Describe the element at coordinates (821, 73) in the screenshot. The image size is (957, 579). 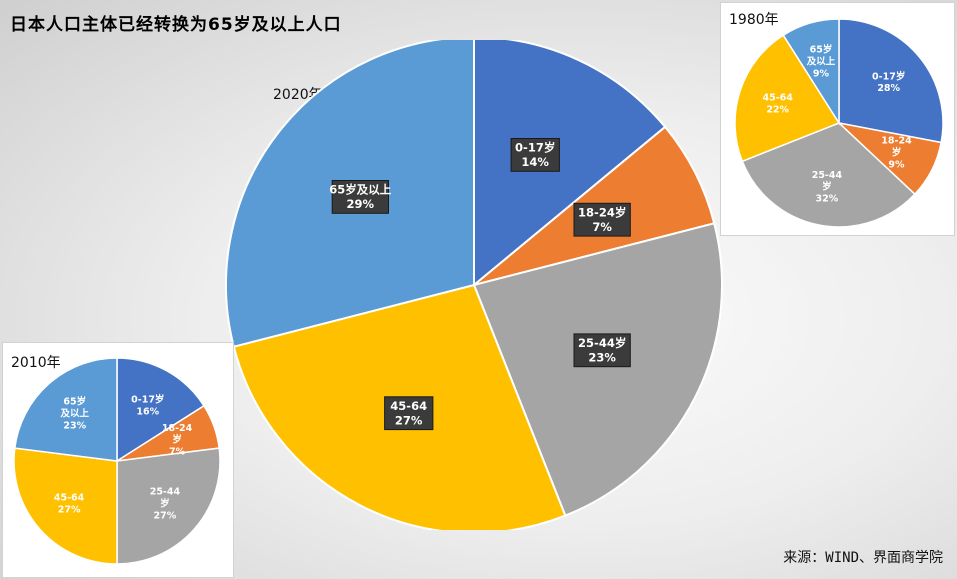
I see `pie-data-label-1980年-4-2: 9%` at that location.